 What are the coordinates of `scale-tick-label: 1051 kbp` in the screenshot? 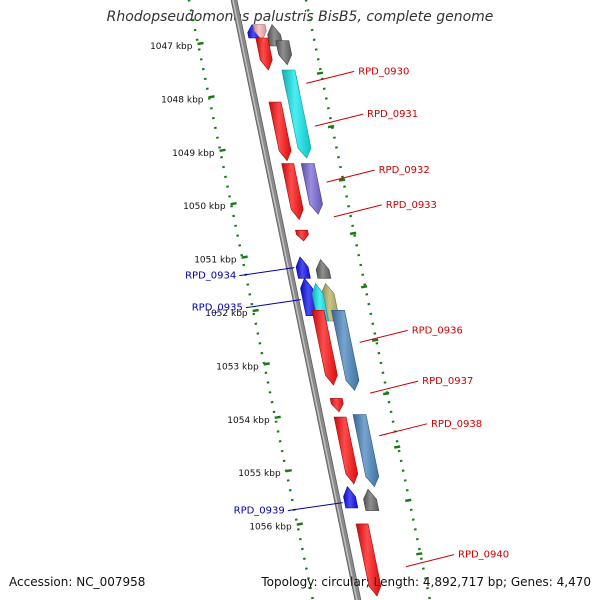 It's located at (215, 261).